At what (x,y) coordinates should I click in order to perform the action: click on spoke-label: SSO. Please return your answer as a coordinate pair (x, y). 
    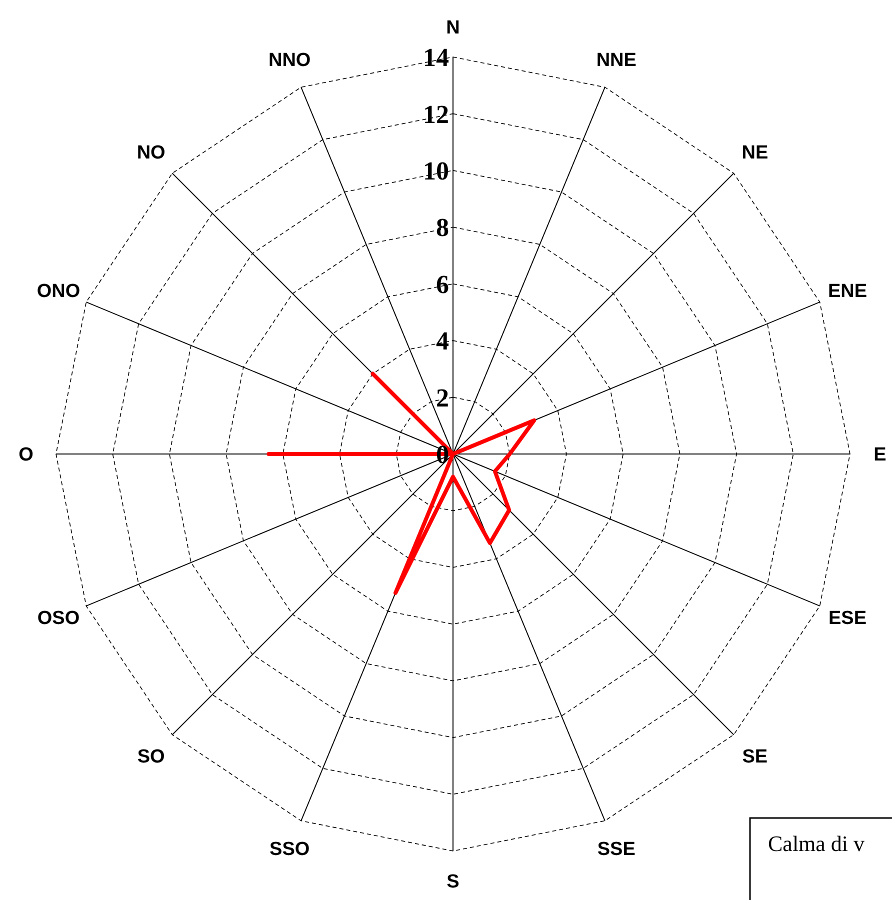
    Looking at the image, I should click on (290, 849).